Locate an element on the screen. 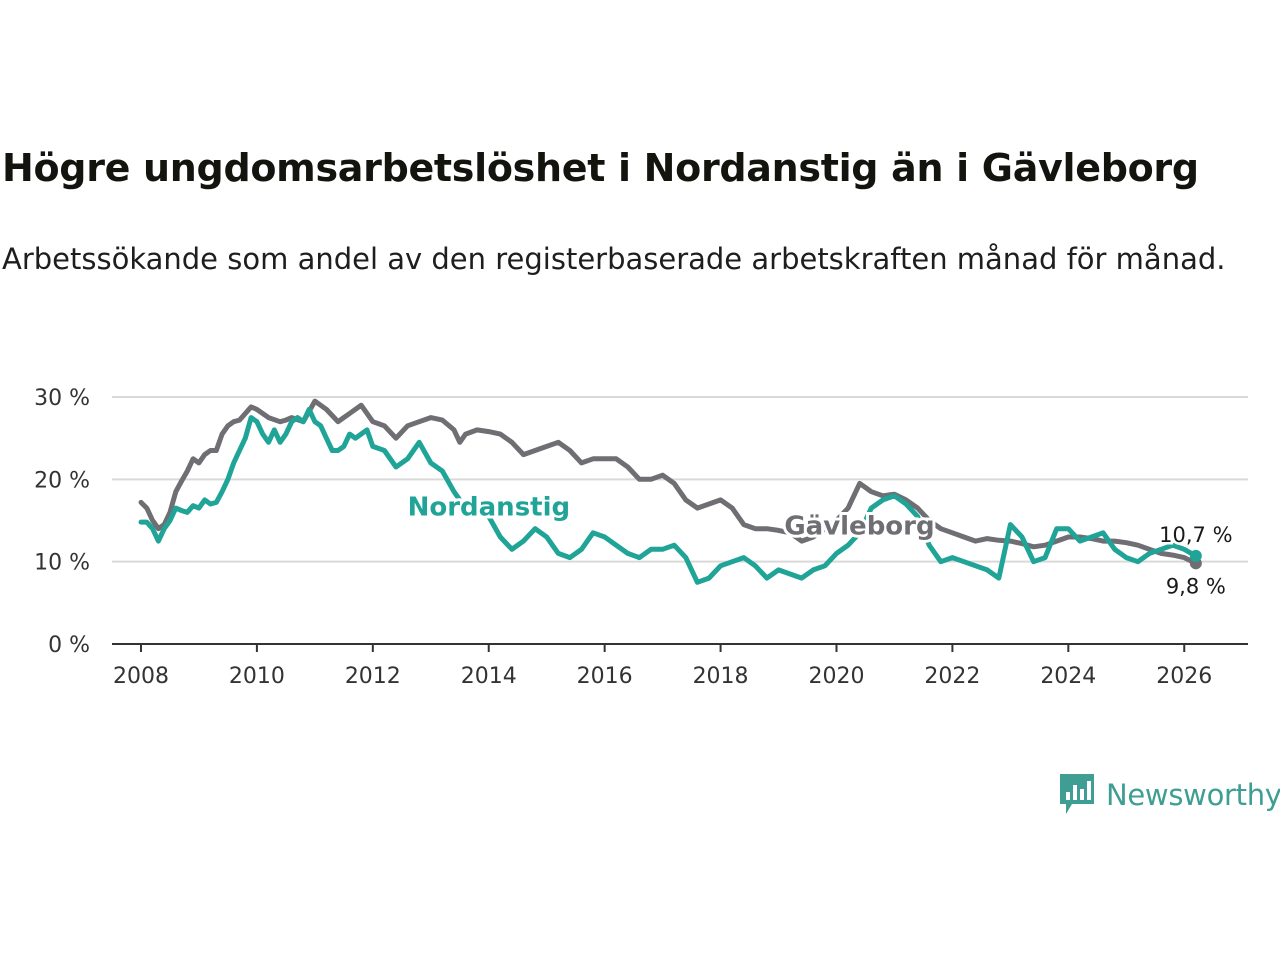 This screenshot has width=1280, height=960. y-tick-label: 10 % is located at coordinates (62, 563).